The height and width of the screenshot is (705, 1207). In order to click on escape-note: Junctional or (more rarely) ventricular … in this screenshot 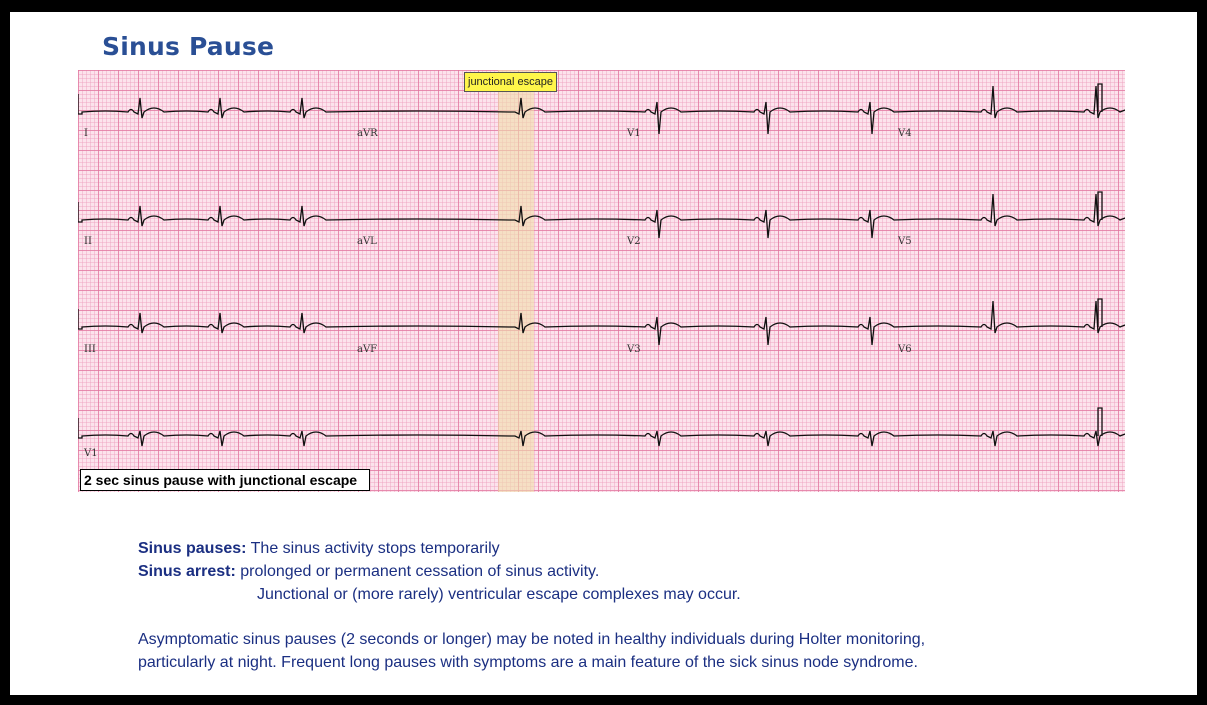, I will do `click(499, 594)`.